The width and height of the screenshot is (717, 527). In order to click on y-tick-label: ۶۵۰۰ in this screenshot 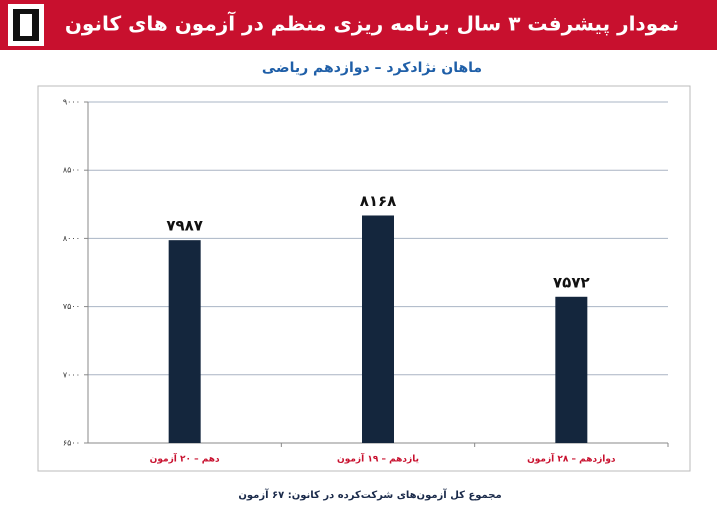, I will do `click(71, 443)`.